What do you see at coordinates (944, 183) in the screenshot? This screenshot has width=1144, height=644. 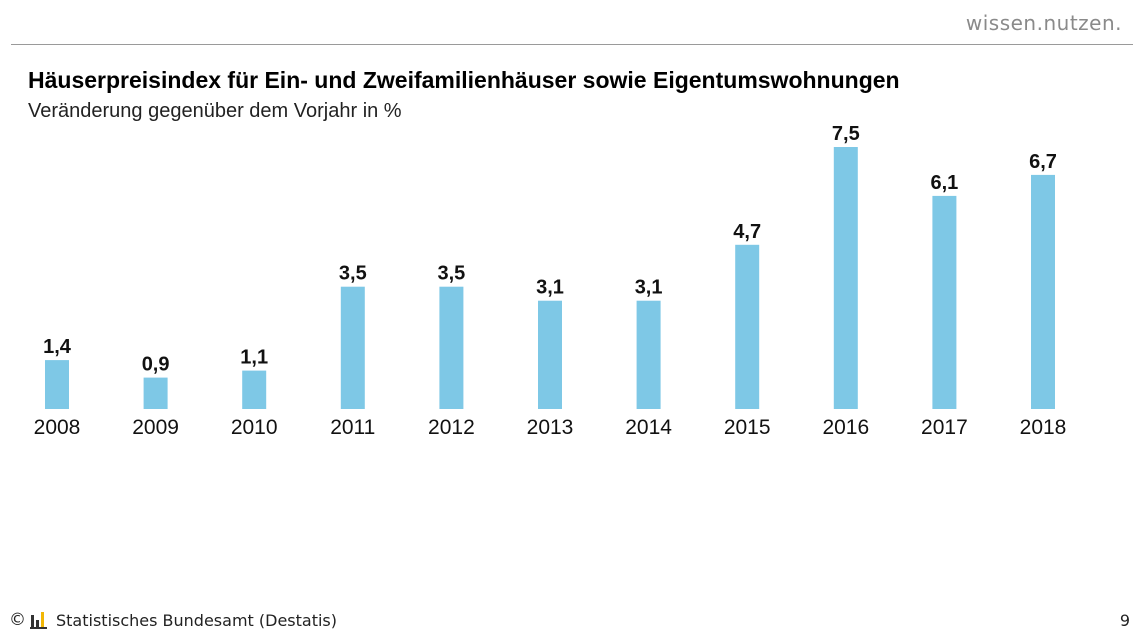 I see `value-label-2017: 6,1` at bounding box center [944, 183].